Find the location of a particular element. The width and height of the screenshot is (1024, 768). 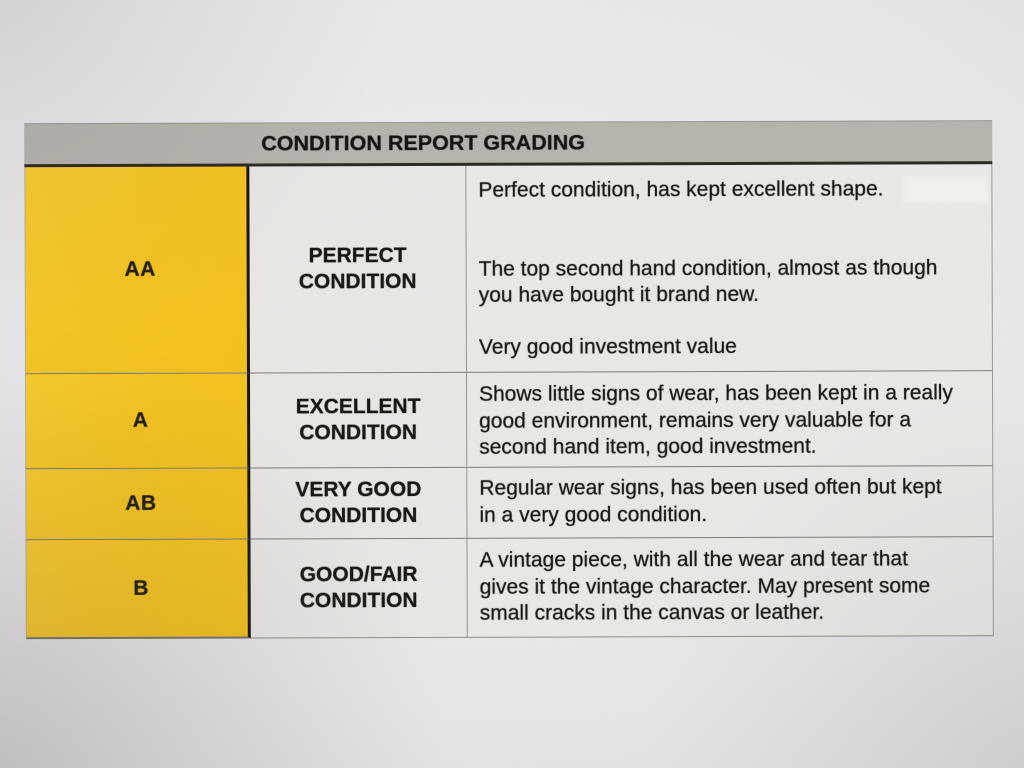

description-paragraph: Very good investment value is located at coordinates (607, 346).